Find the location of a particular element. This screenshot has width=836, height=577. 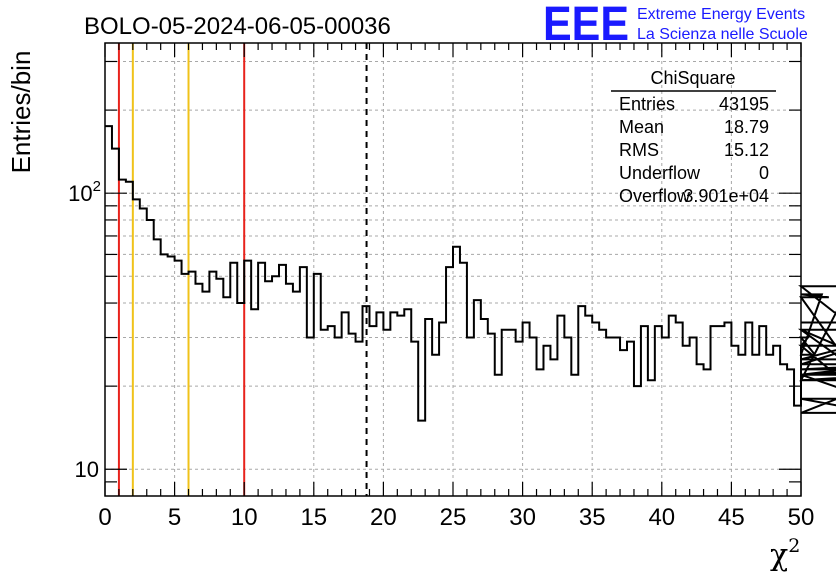

x-axis-label: χ2 is located at coordinates (785, 553).